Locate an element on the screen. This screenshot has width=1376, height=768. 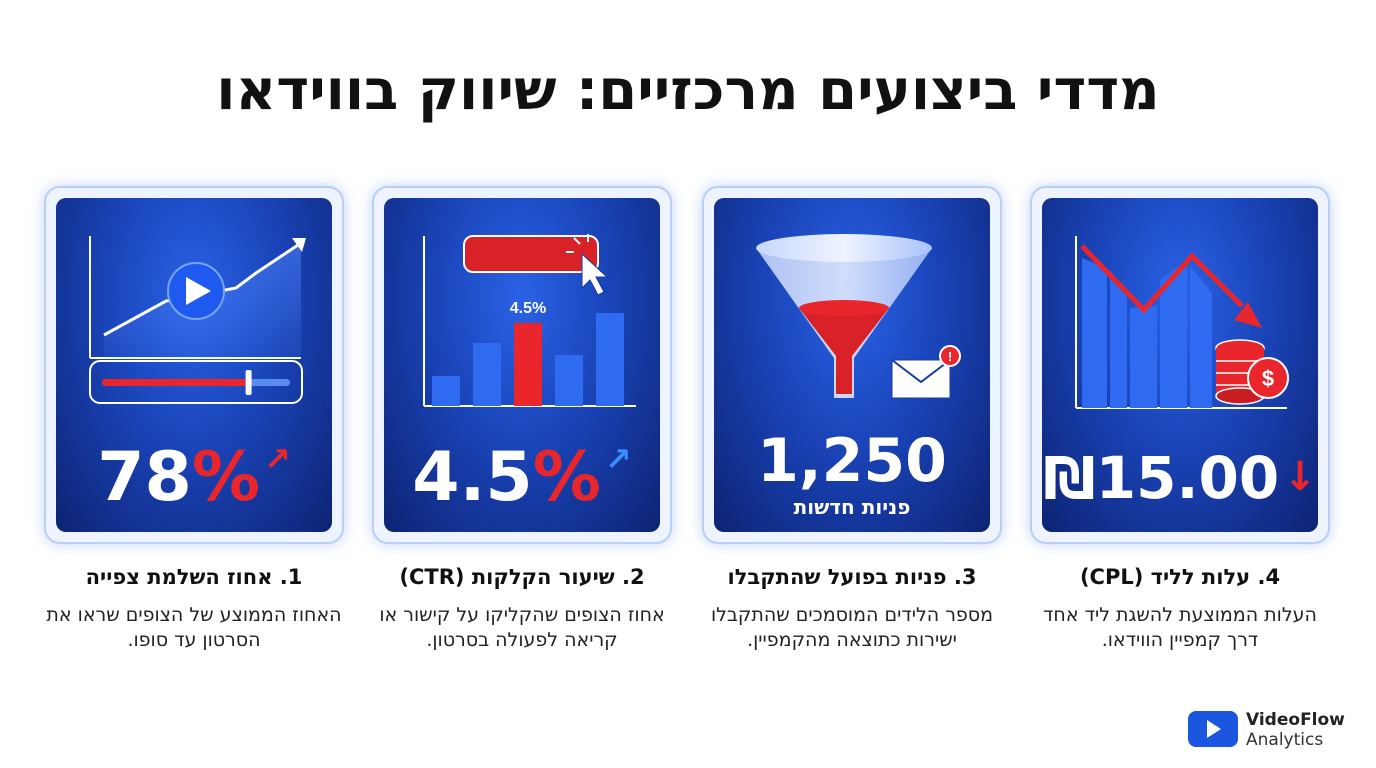
cost-decline-chart-icon: $ is located at coordinates (1182, 322).